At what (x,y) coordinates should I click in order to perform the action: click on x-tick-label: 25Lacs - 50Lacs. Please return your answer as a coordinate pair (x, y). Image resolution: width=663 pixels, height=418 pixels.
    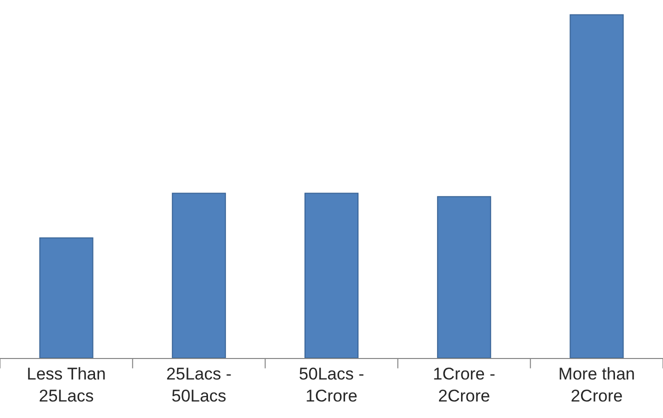
    Looking at the image, I should click on (199, 385).